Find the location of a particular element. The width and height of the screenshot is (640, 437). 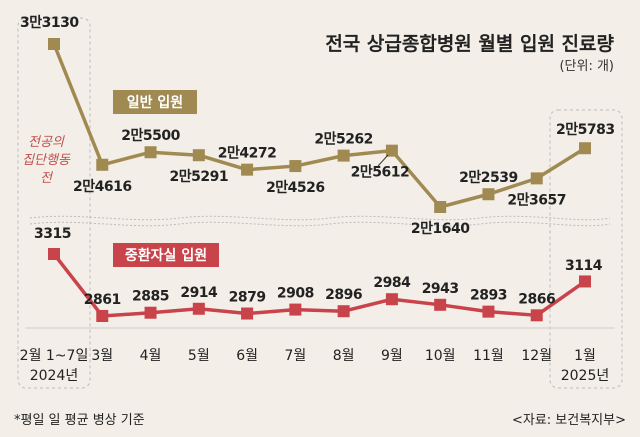

axis-break-wave is located at coordinates (320, 218).